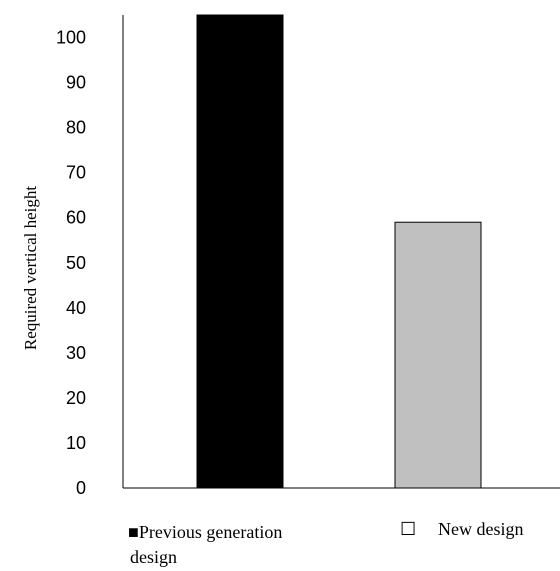  Describe the element at coordinates (76, 308) in the screenshot. I see `y-tick-label: 40` at that location.